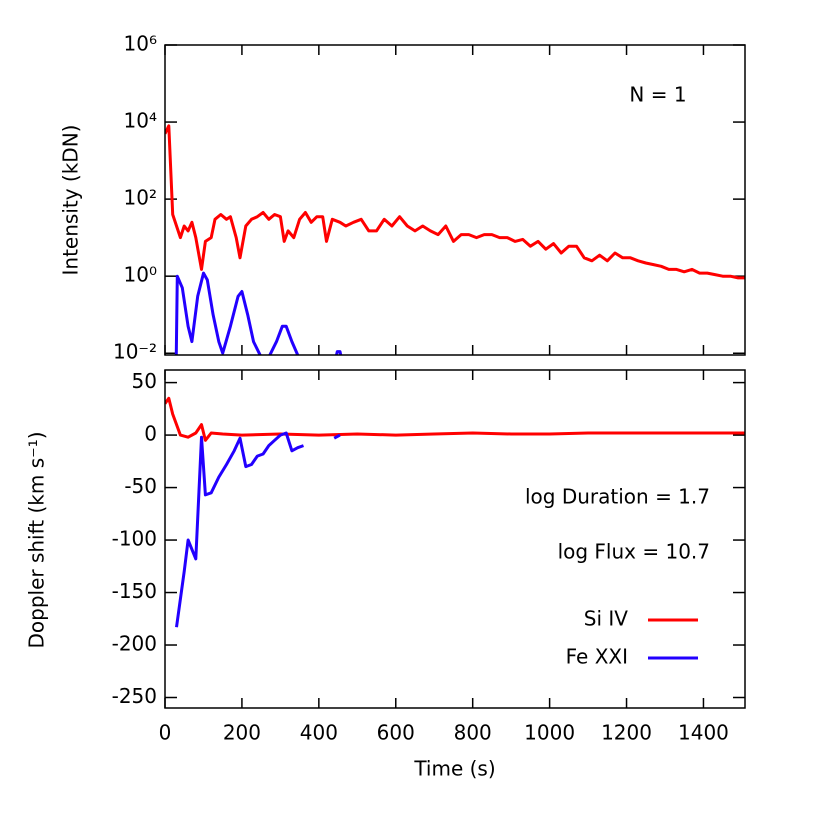 This screenshot has height=830, width=830. Describe the element at coordinates (657, 95) in the screenshot. I see `annotation: N = 1` at that location.